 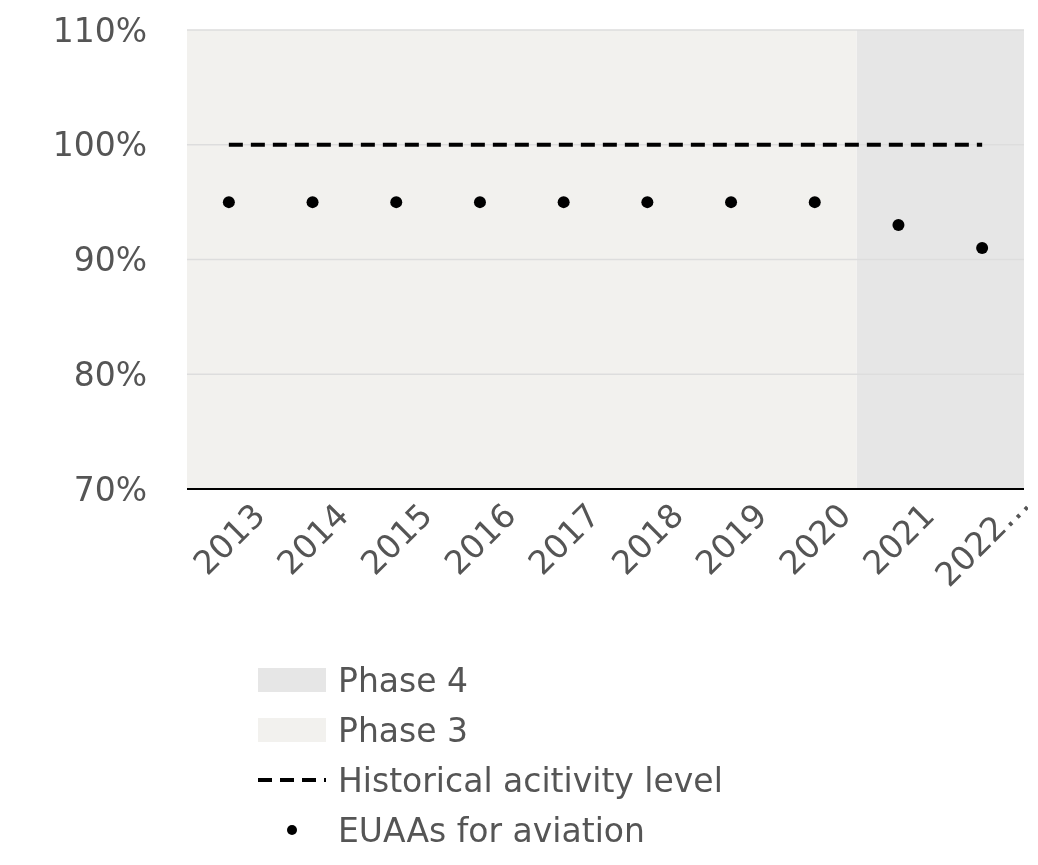 What do you see at coordinates (110, 489) in the screenshot?
I see `y-tick-label: 70%` at bounding box center [110, 489].